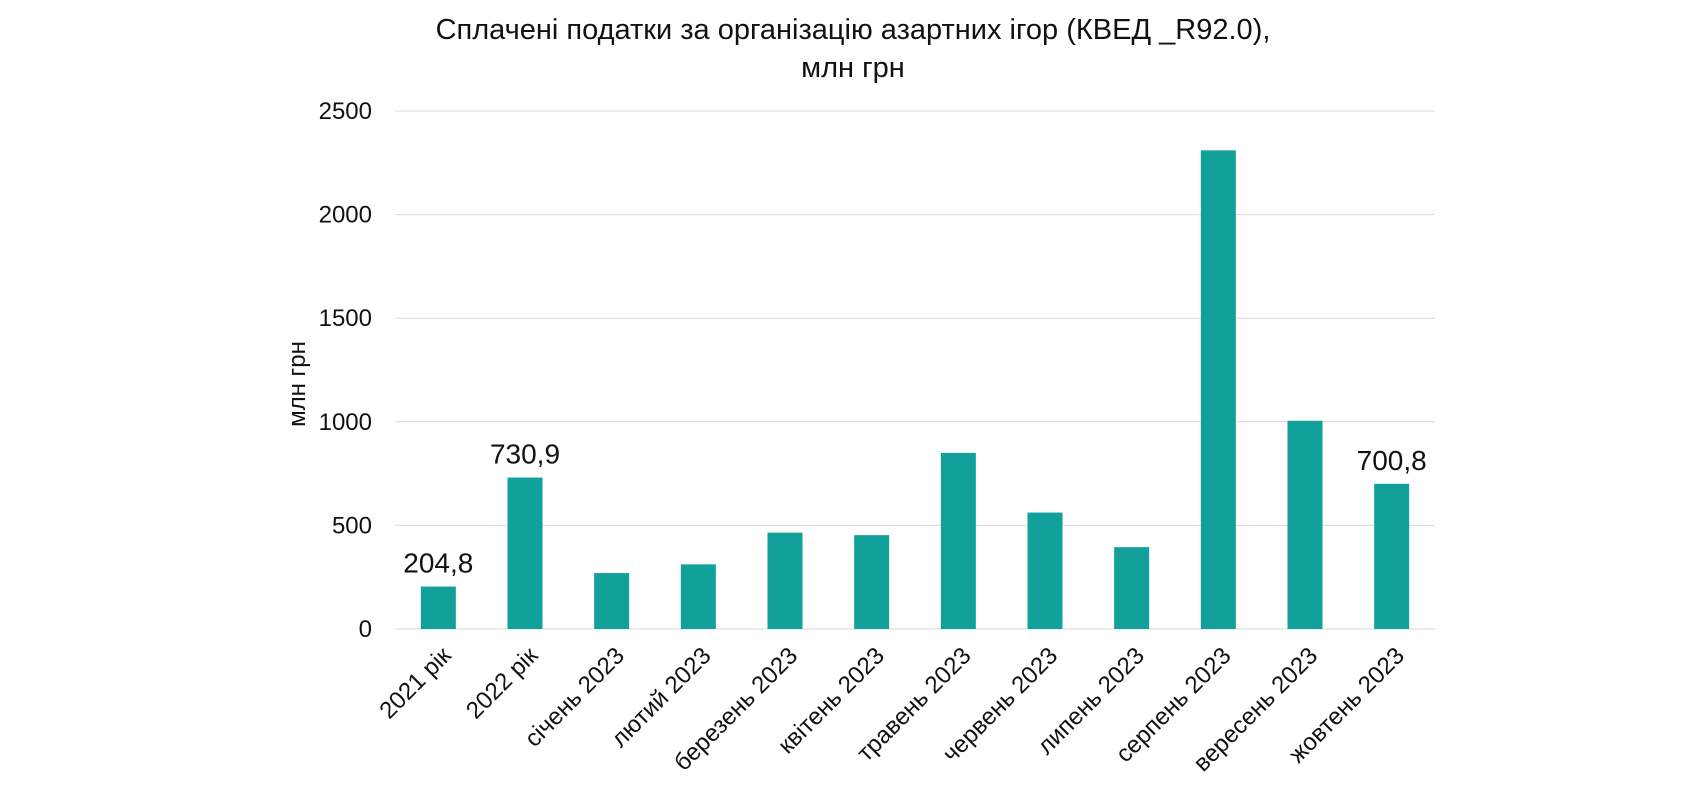  I want to click on data-label: 730,9, so click(525, 454).